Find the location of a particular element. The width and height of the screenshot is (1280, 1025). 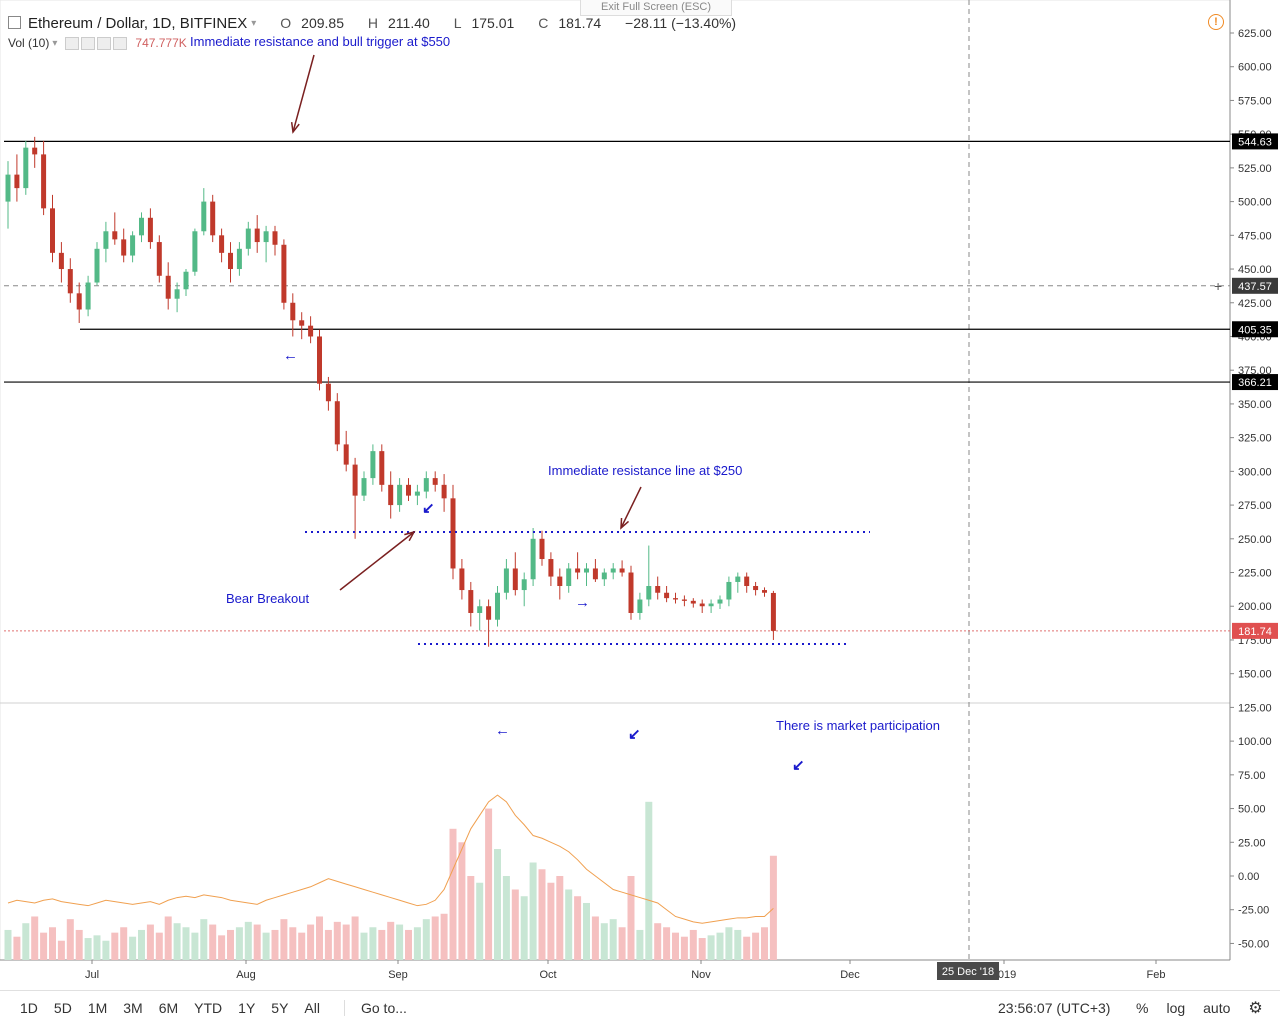

exit-fullscreen-button: Exit Full Screen (ESC) is located at coordinates (656, 8).